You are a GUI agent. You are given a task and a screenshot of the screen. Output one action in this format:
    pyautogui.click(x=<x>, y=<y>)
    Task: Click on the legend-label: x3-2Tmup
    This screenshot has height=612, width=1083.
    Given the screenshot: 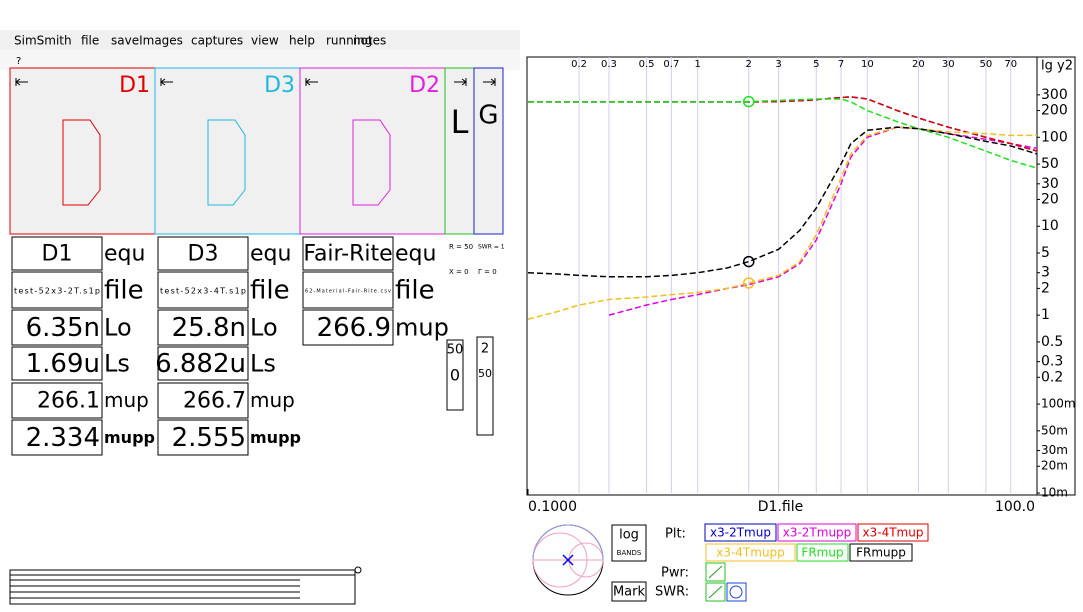 What is the action you would take?
    pyautogui.click(x=740, y=533)
    